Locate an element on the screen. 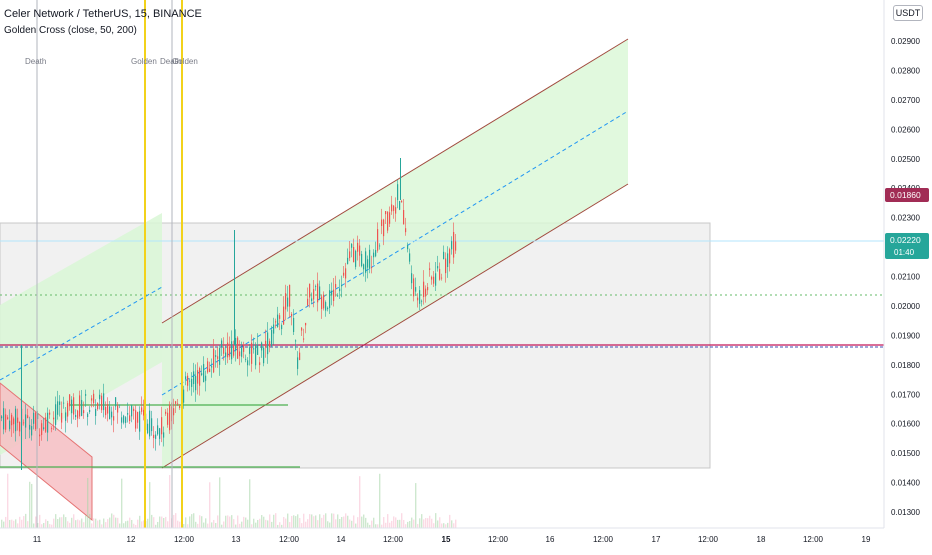  price-tick-label: 0.02800 is located at coordinates (905, 70).